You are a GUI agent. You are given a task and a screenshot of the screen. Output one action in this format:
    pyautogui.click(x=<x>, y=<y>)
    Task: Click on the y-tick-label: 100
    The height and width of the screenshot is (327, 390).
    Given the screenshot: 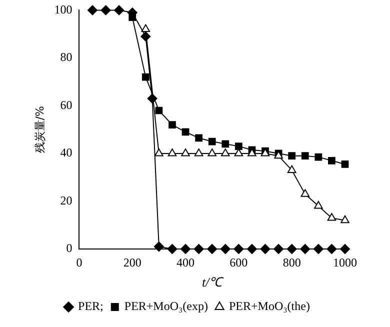 What is the action you would take?
    pyautogui.click(x=63, y=9)
    